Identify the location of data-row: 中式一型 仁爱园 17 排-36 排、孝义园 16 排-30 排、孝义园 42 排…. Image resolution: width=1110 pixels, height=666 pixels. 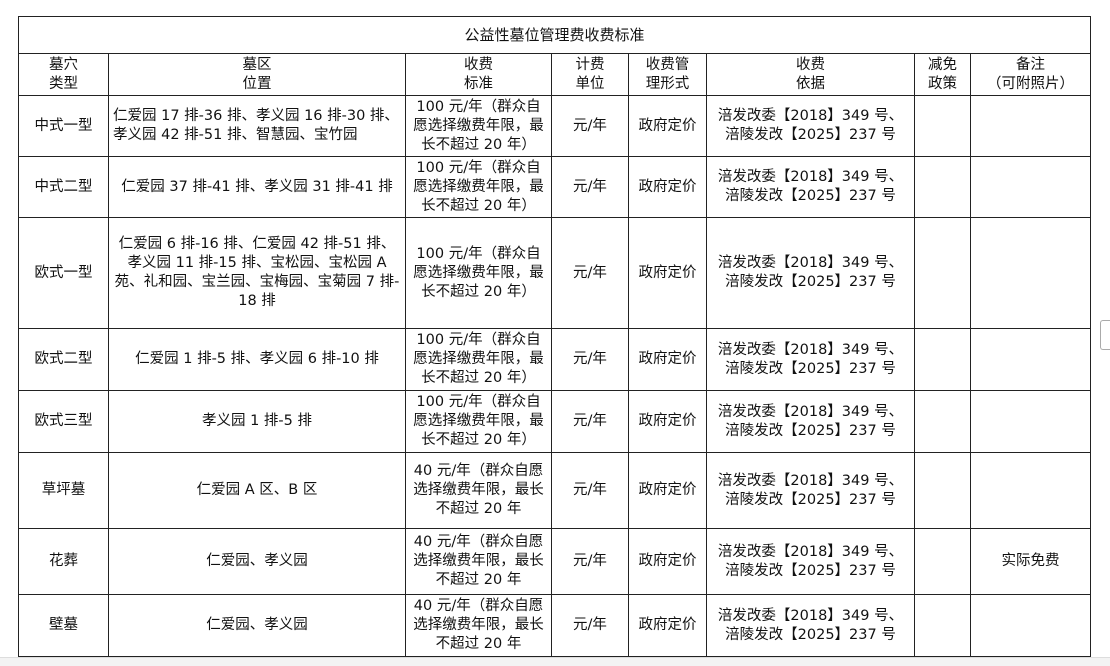
(555, 126).